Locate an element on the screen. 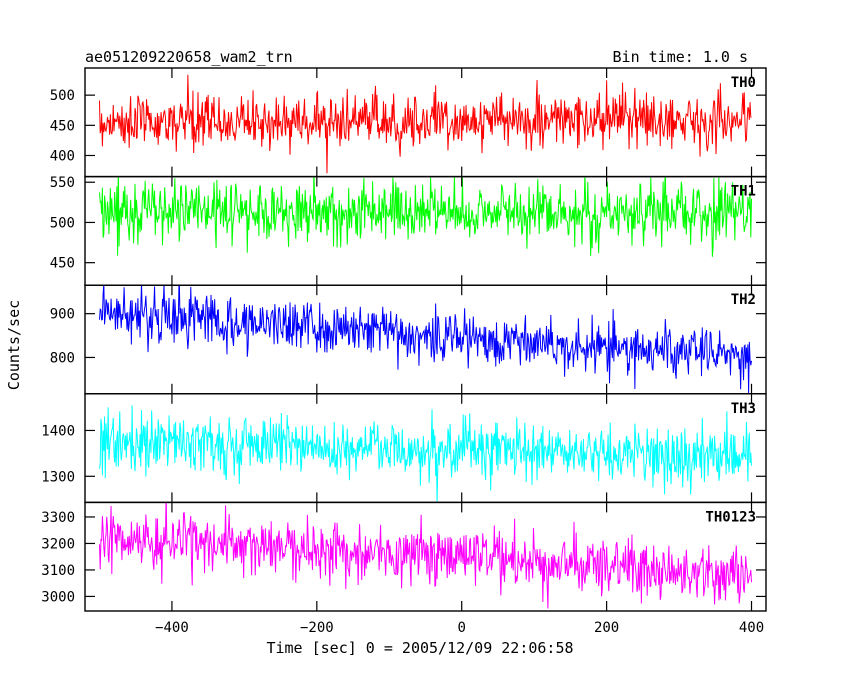  x-tick-label: −400 is located at coordinates (172, 628).